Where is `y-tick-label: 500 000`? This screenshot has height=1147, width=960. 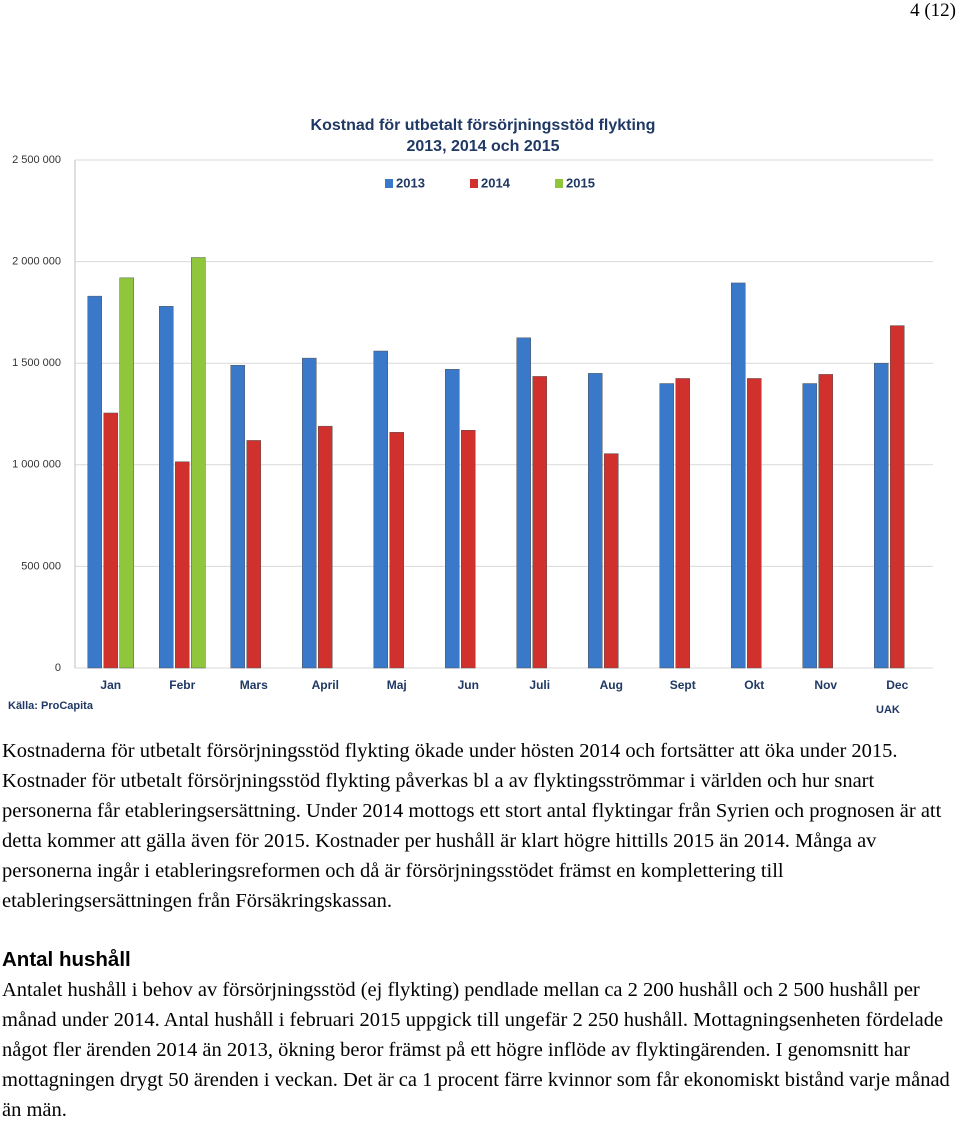 y-tick-label: 500 000 is located at coordinates (41, 566).